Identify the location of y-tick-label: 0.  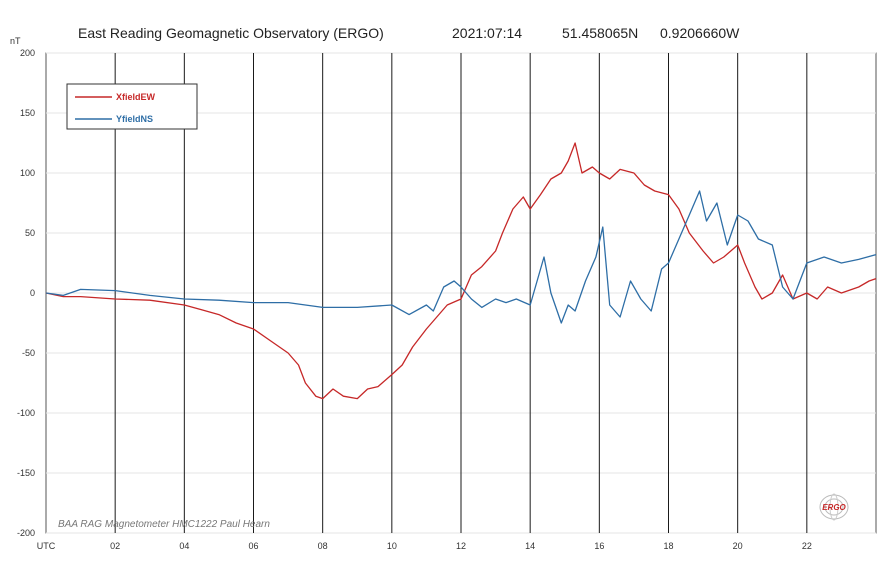
(32, 293).